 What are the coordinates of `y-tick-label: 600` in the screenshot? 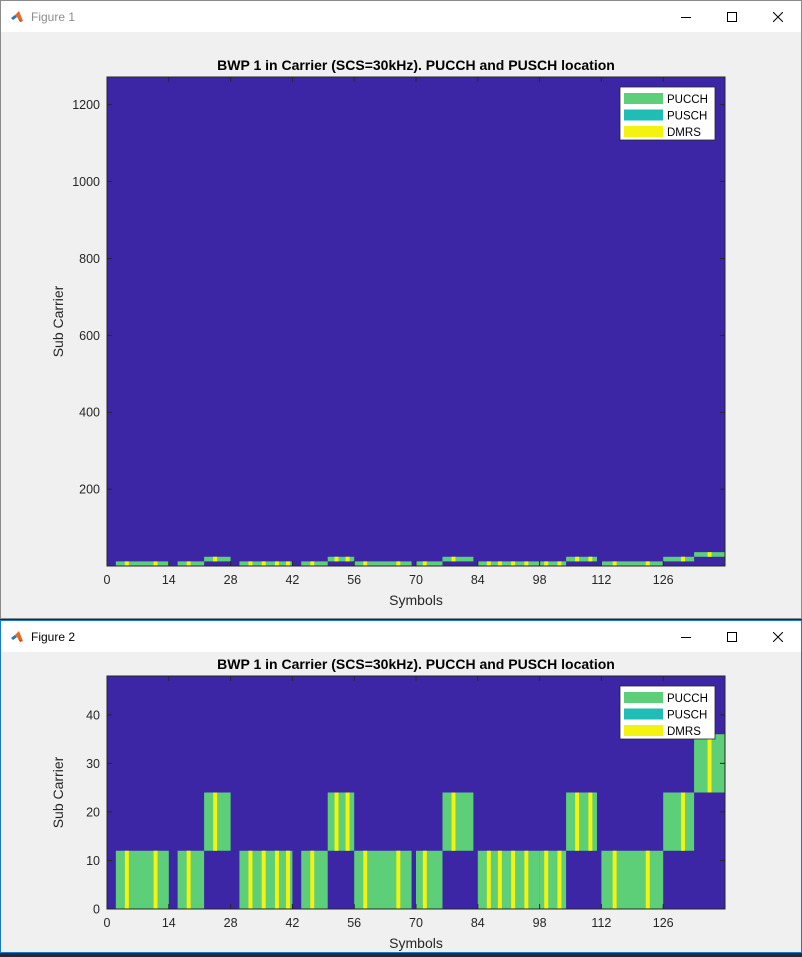 It's located at (89, 336).